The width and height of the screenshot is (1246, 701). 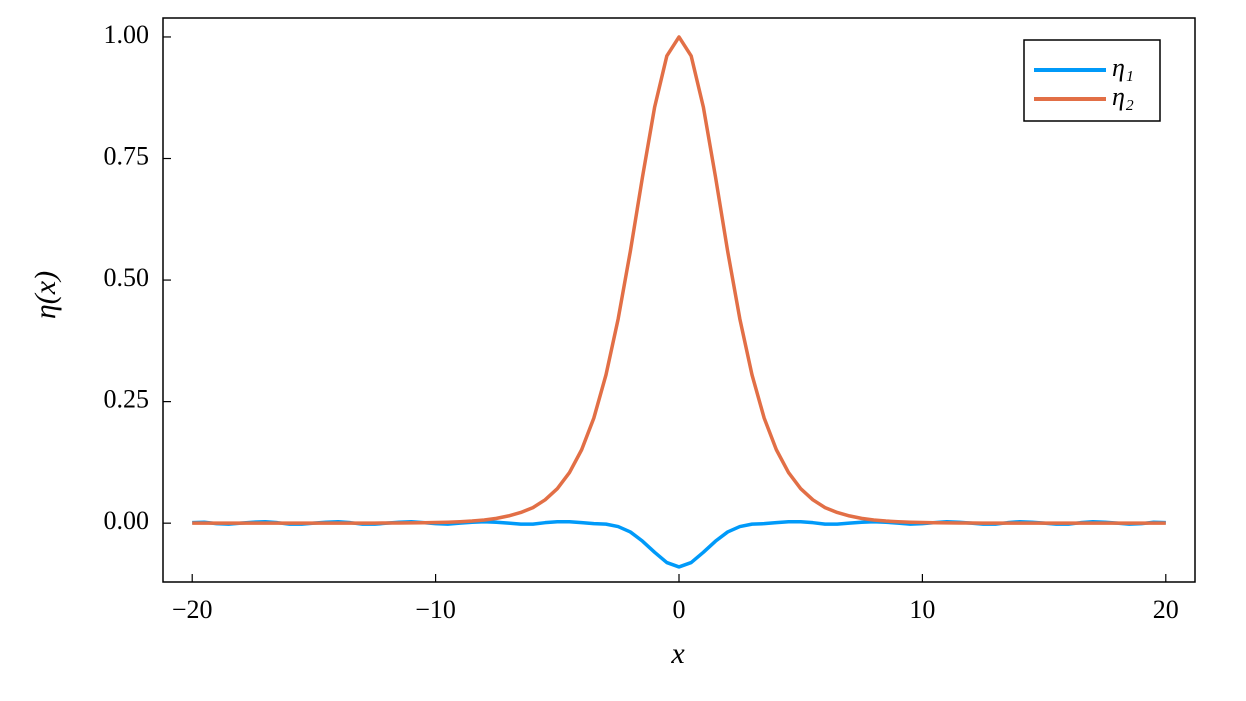 What do you see at coordinates (679, 609) in the screenshot?
I see `x-tick-label: 0` at bounding box center [679, 609].